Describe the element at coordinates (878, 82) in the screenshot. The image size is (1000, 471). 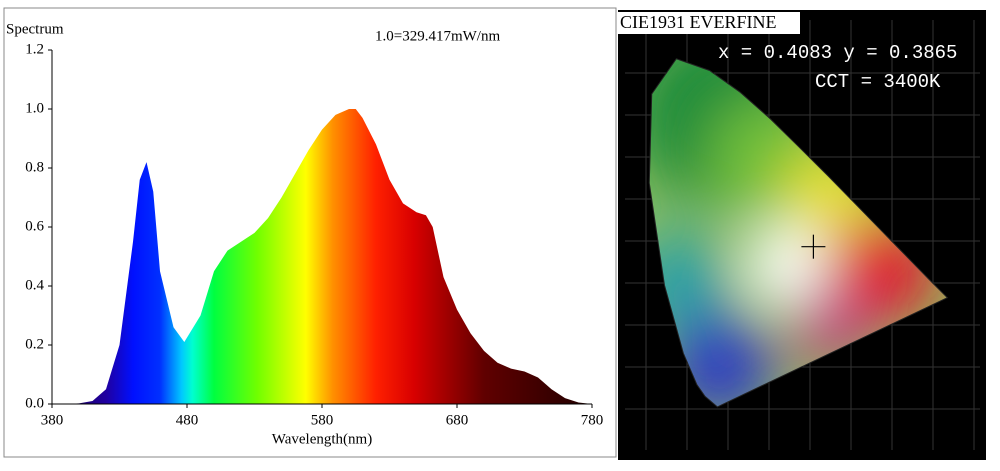
I see `cie-cct: CCT = 3400K` at that location.